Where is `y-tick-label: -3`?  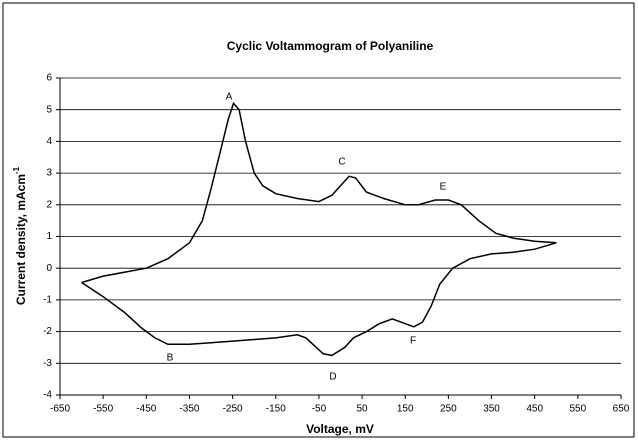
y-tick-label: -3 is located at coordinates (47, 363).